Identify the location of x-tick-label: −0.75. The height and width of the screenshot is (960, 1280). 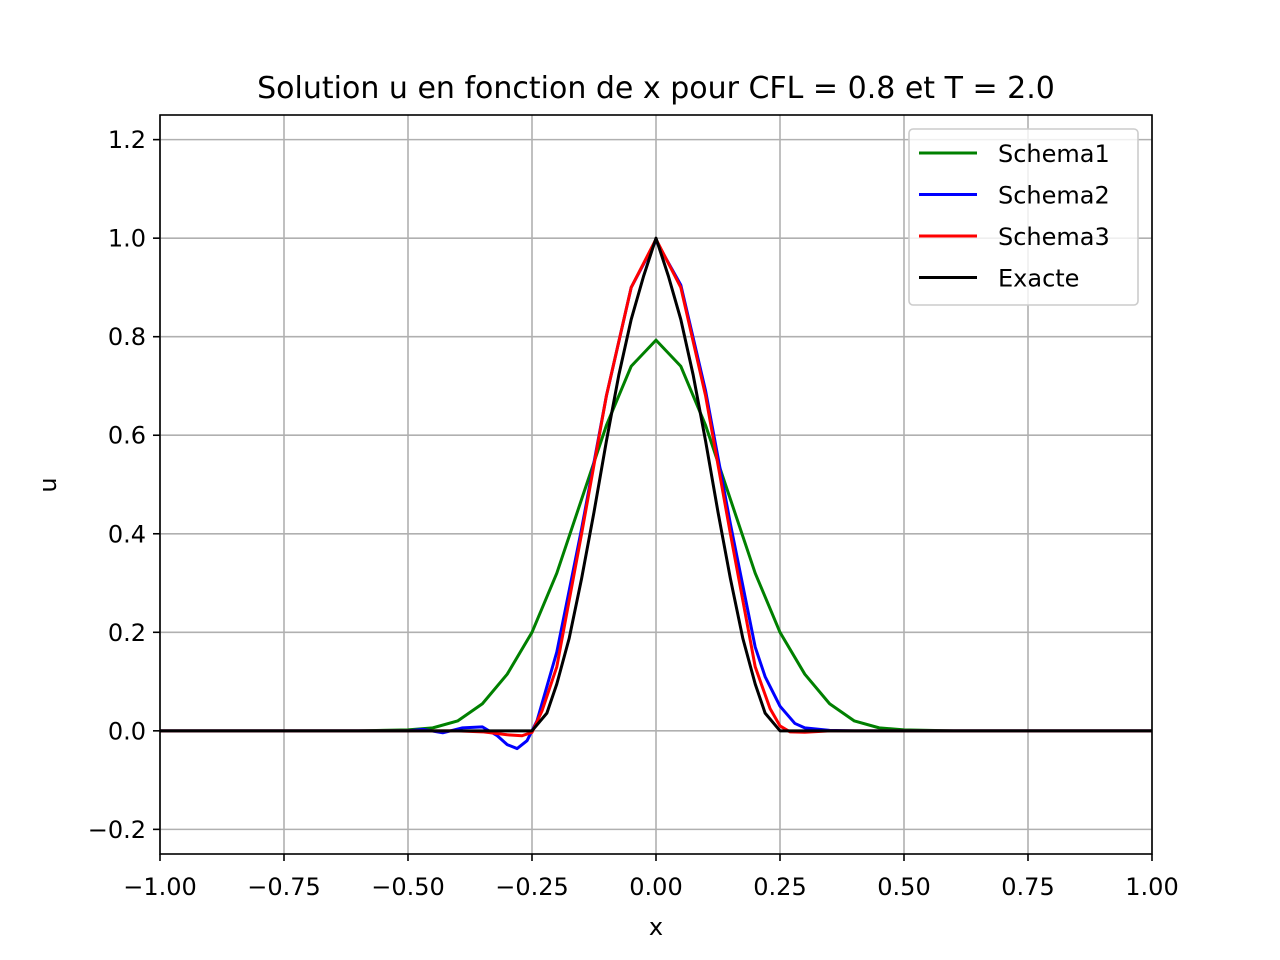
(284, 887).